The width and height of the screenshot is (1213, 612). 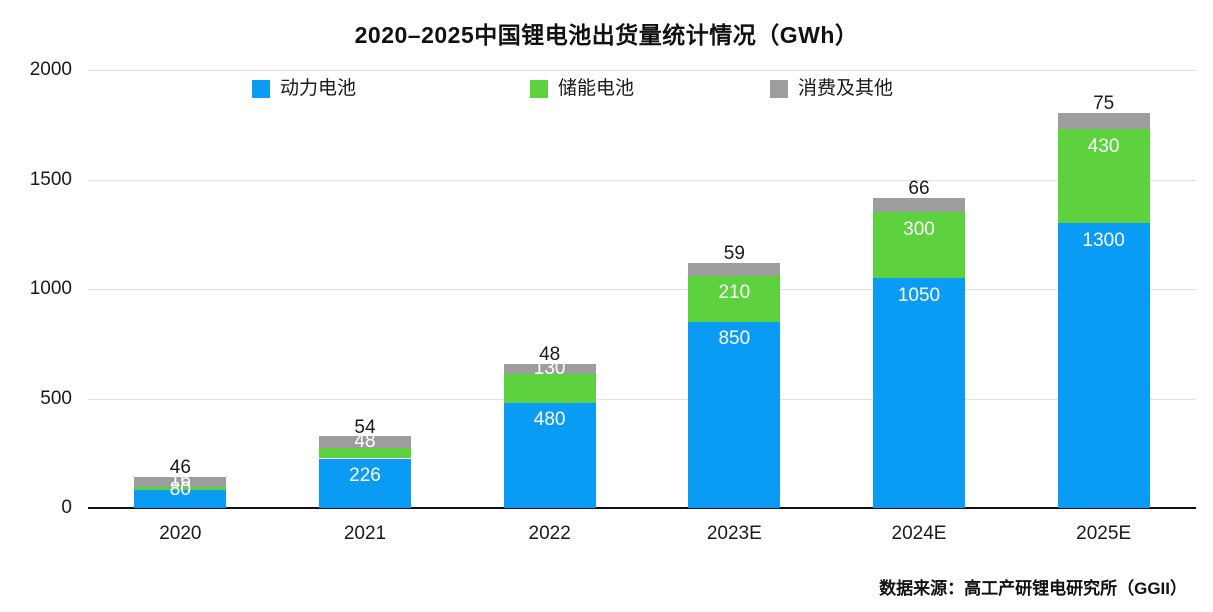 I want to click on x-tick-label-2024E: 2024E, so click(x=919, y=533).